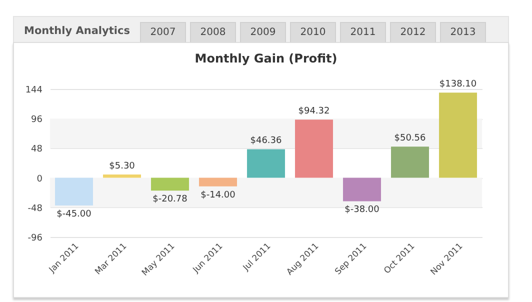 This screenshot has height=302, width=532. I want to click on data-label: $138.10, so click(458, 85).